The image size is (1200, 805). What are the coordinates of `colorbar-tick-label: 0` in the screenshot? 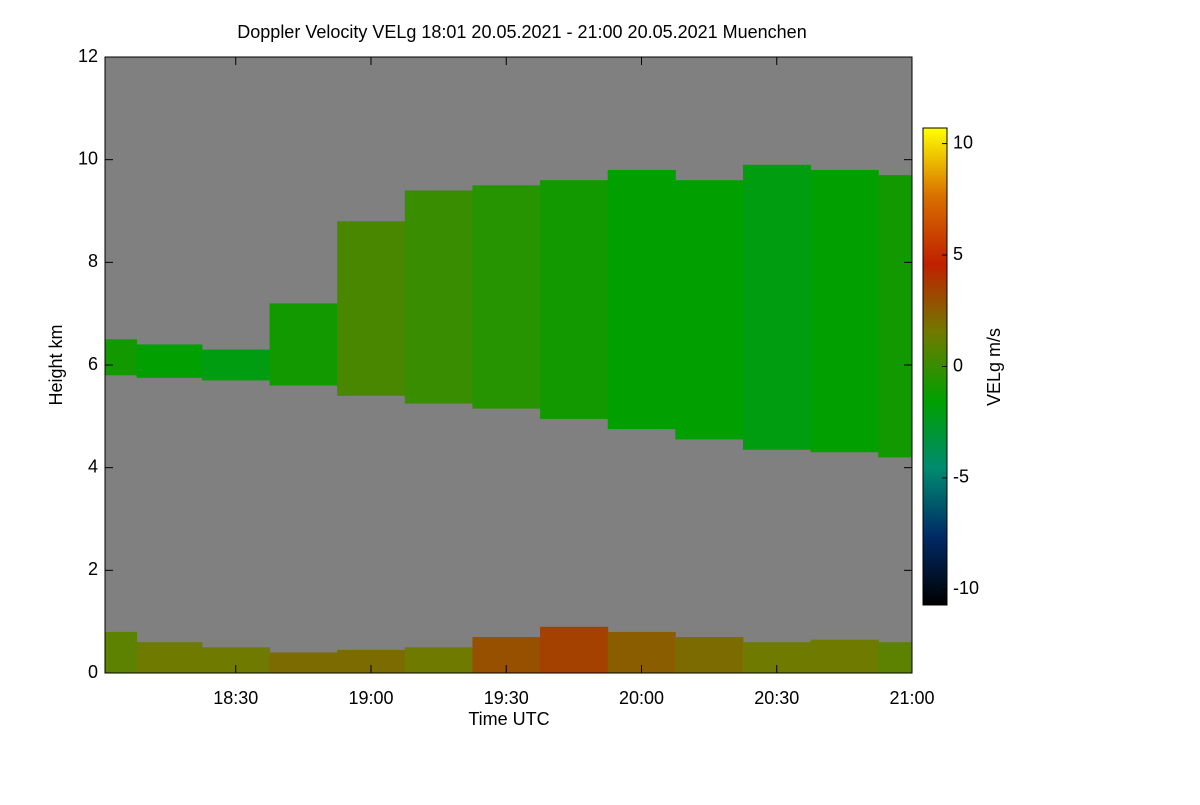 It's located at (958, 365).